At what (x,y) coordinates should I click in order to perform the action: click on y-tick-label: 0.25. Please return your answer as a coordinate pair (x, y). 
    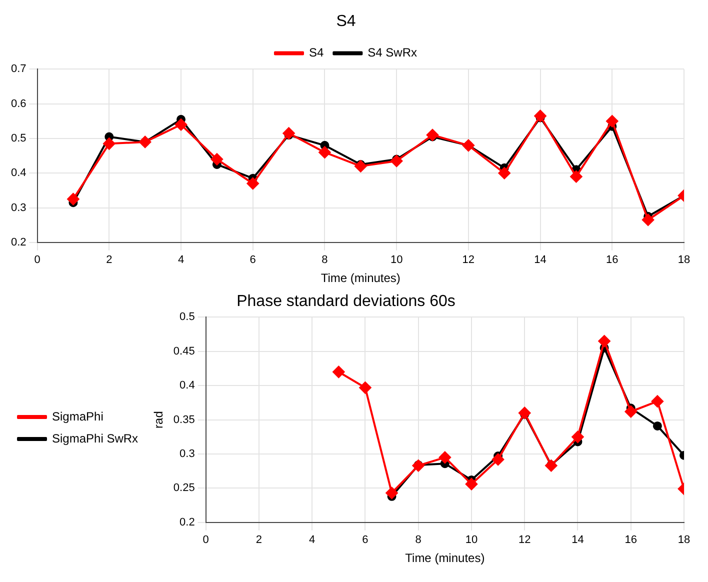
    Looking at the image, I should click on (184, 488).